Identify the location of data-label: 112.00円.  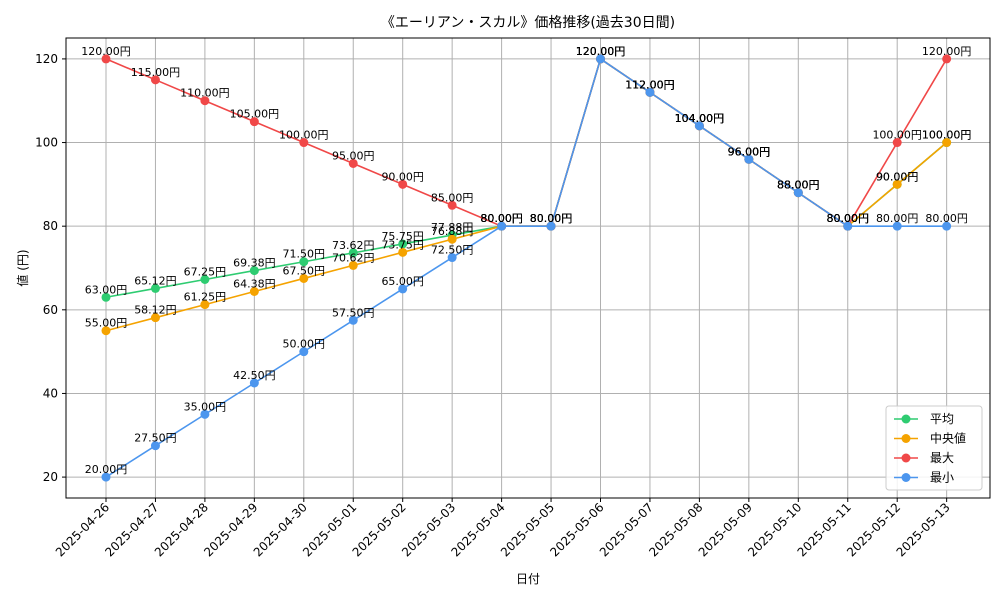
(650, 84).